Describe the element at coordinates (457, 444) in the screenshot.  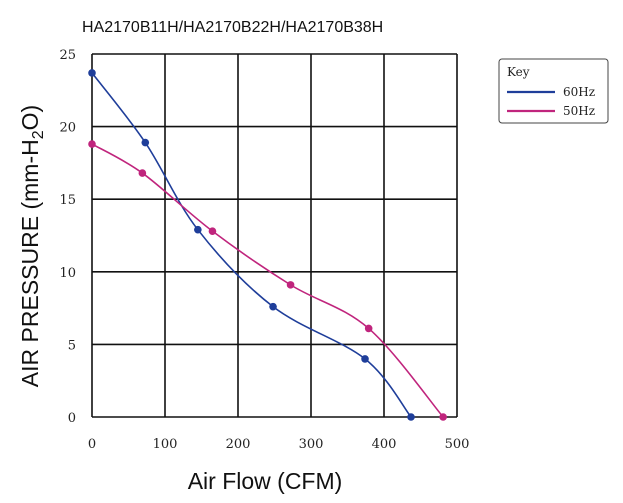
I see `x-tick-label: 500` at that location.